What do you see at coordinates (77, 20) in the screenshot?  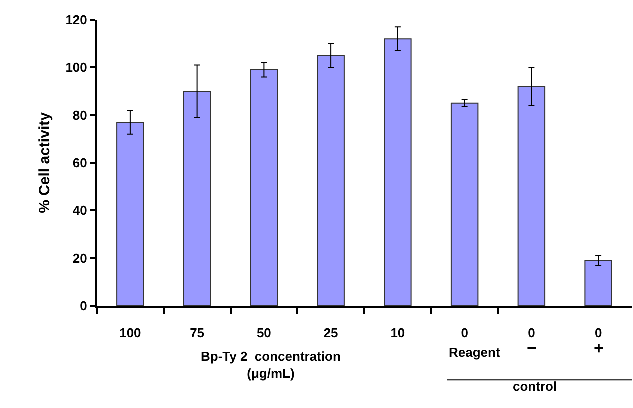 I see `y-tick-label: 120` at bounding box center [77, 20].